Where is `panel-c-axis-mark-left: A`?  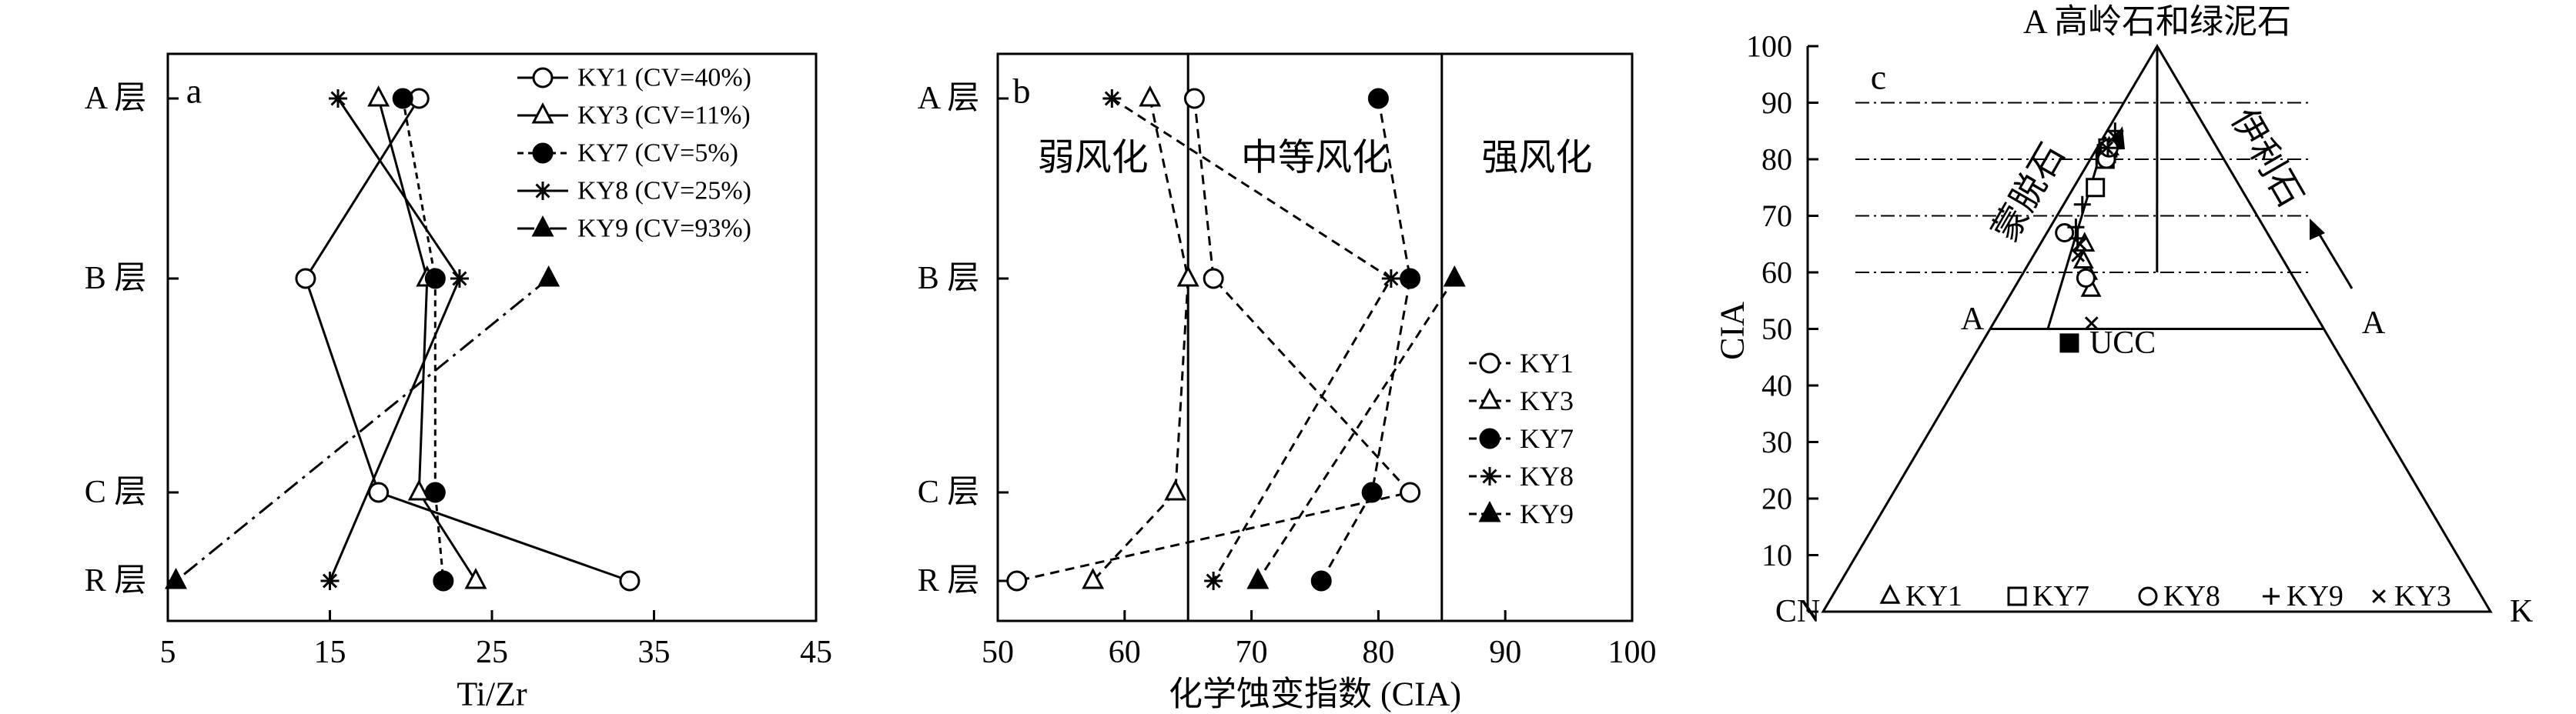
panel-c-axis-mark-left: A is located at coordinates (1973, 319).